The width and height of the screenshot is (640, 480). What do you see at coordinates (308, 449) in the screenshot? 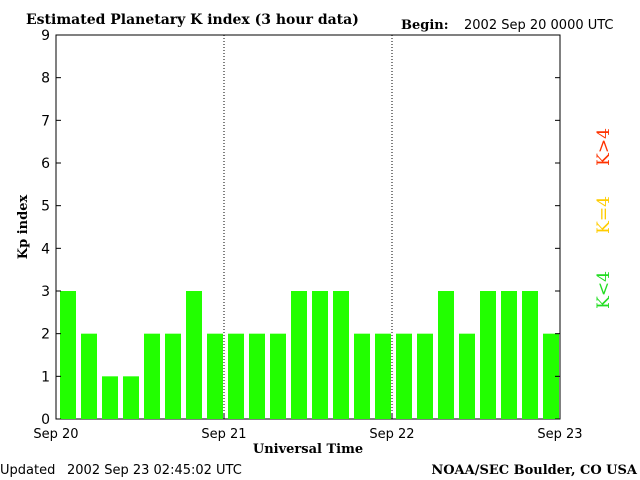
I see `x-axis-label: Universal Time` at bounding box center [308, 449].